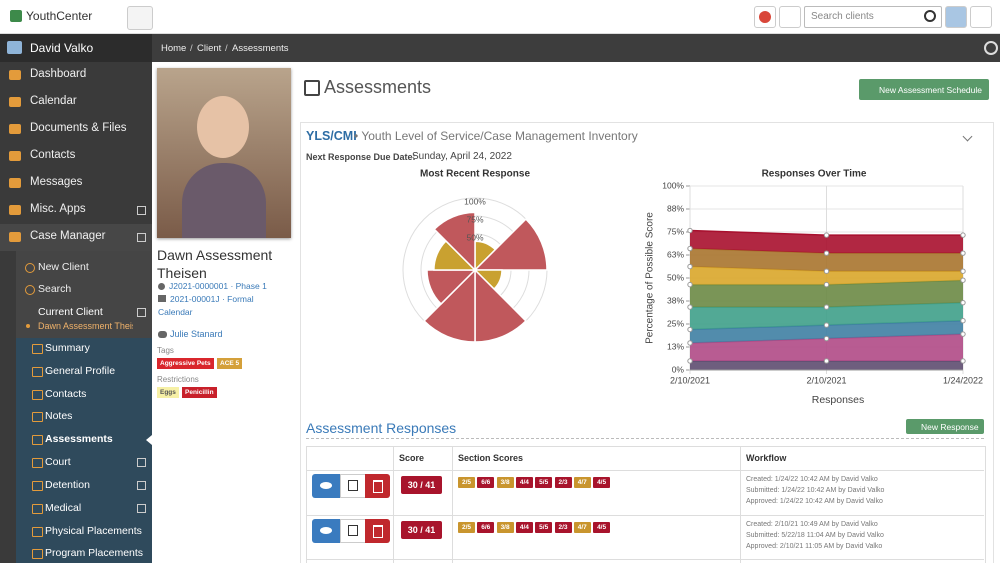 Image resolution: width=1000 pixels, height=563 pixels. Describe the element at coordinates (174, 48) in the screenshot. I see `breadcrumb-item: Home` at that location.